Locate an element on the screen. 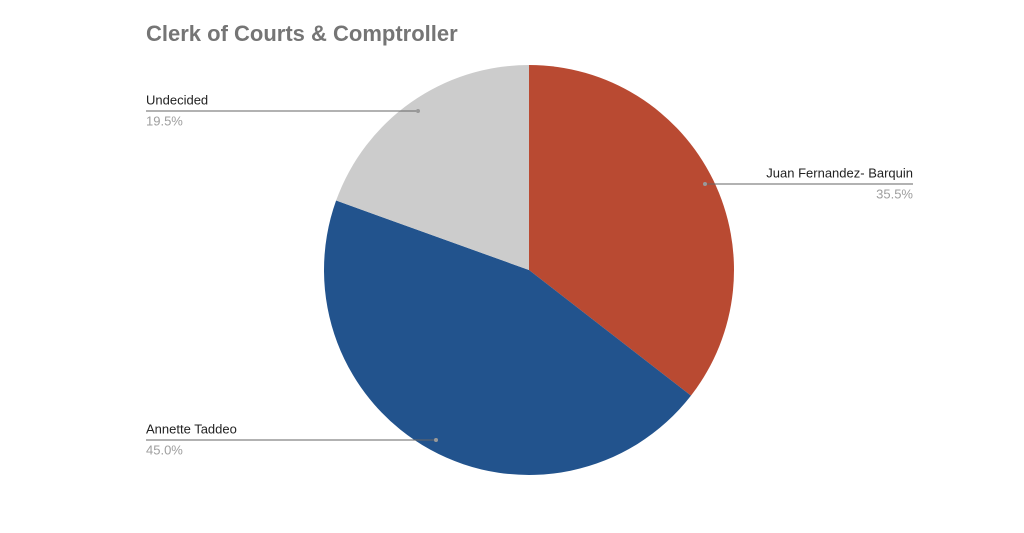 The height and width of the screenshot is (533, 1024). slice-label: Undecided is located at coordinates (177, 99).